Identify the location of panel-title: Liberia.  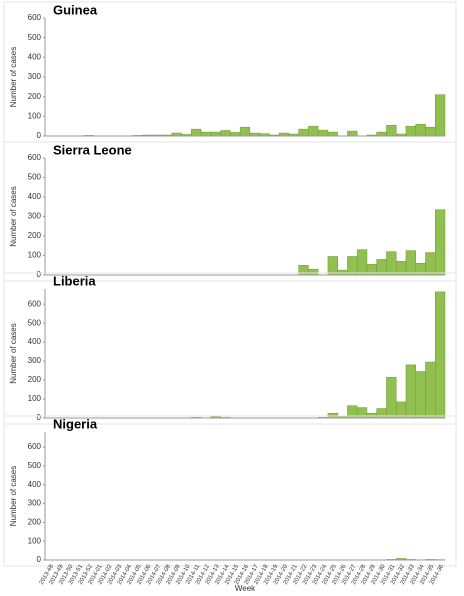
(74, 280).